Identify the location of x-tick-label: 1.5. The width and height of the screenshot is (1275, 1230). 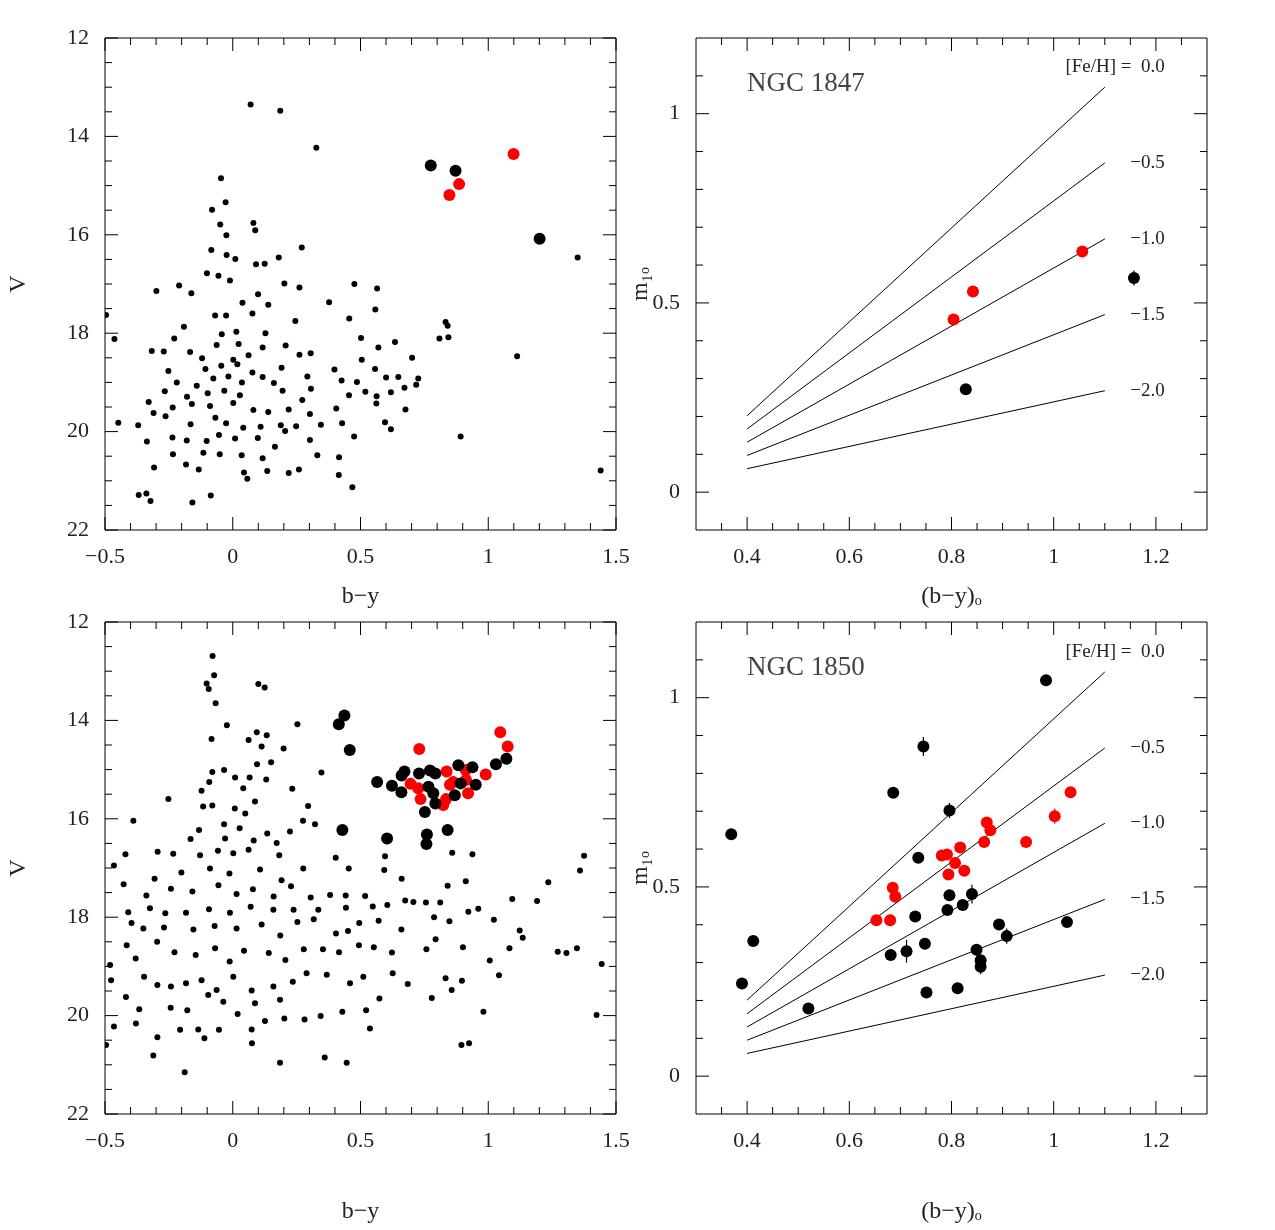
(616, 555).